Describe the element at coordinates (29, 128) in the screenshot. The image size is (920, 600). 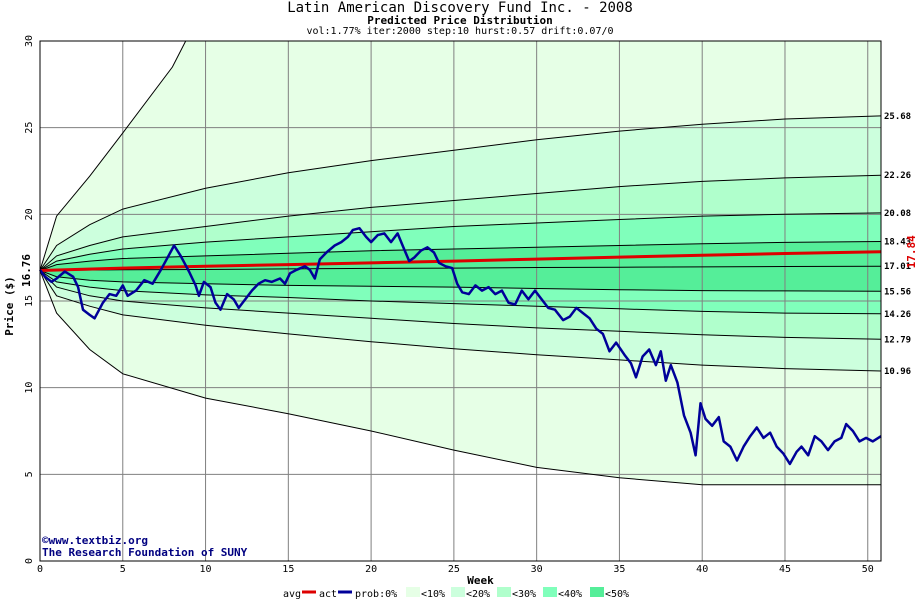
I see `y-tick-label: 25` at that location.